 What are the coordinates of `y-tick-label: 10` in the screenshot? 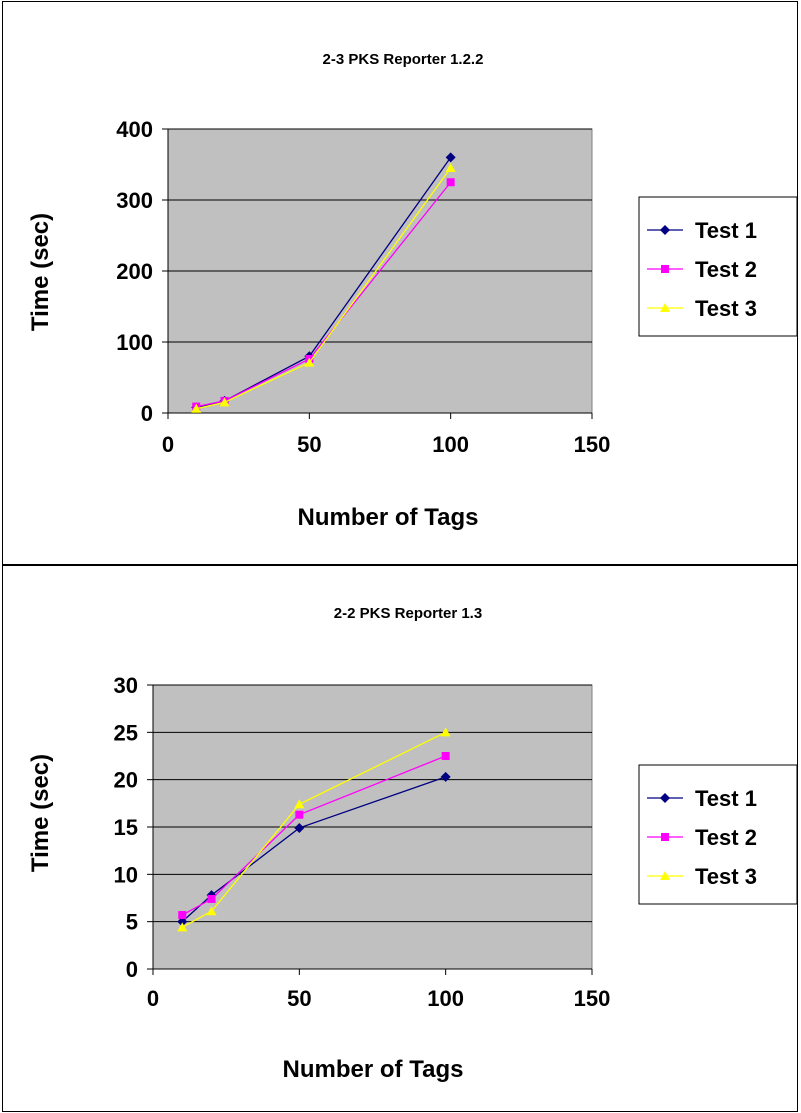 It's located at (126, 874).